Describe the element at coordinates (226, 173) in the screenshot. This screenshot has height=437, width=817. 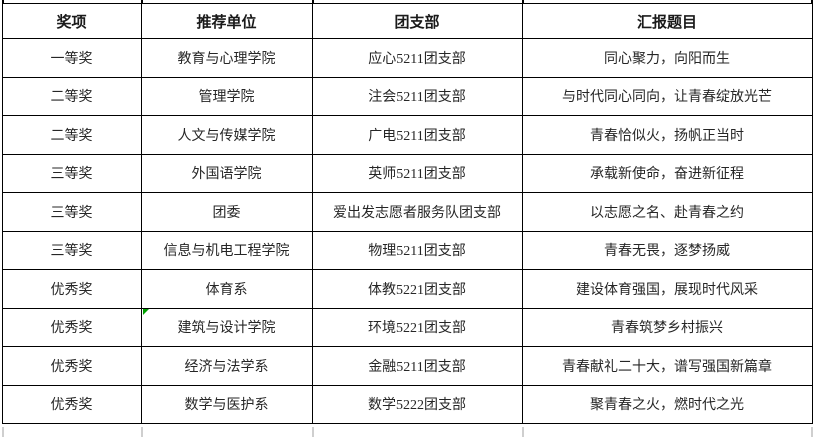
I see `cell-unit: 外国语学院` at that location.